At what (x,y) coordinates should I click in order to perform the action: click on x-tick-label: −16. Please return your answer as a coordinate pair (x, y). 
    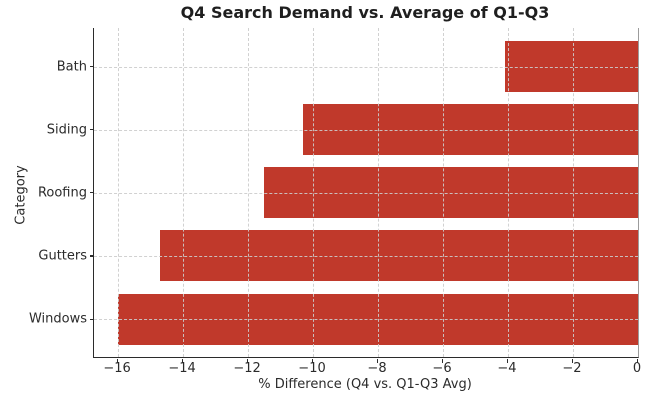
    Looking at the image, I should click on (117, 368).